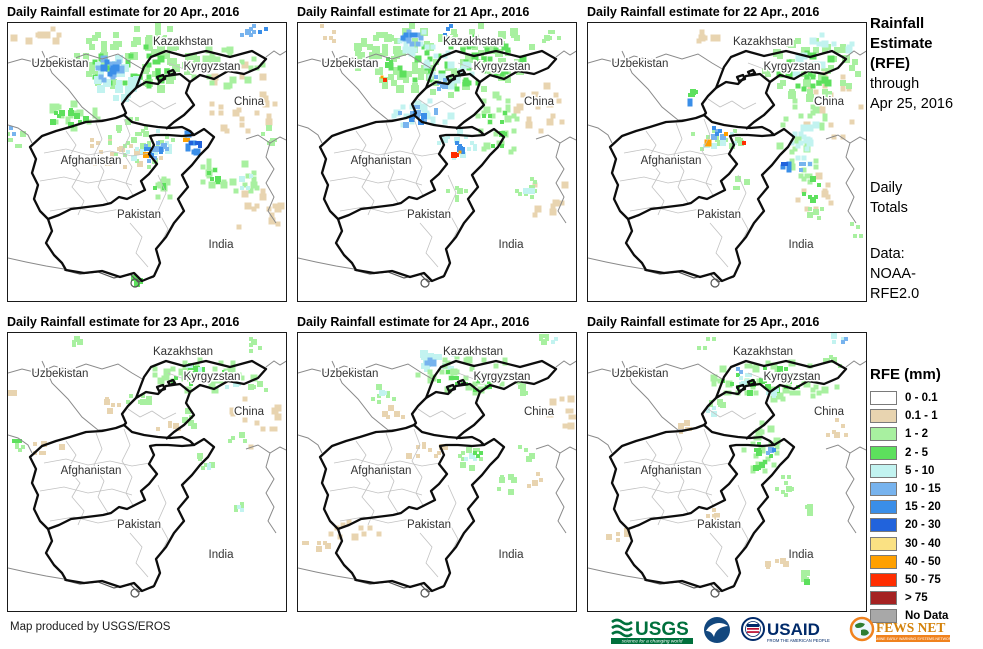 The image size is (983, 649). I want to click on legend-item: 0 - 0.1, so click(926, 398).